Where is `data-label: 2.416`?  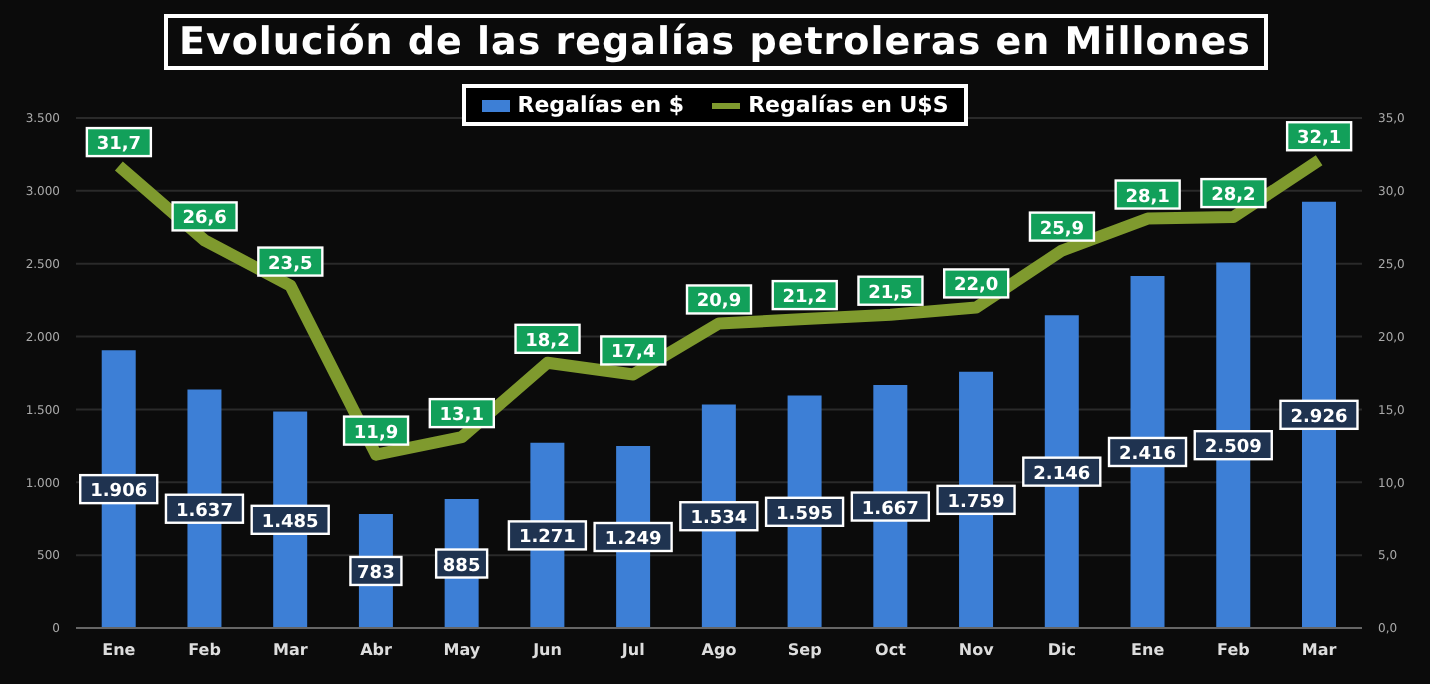
data-label: 2.416 is located at coordinates (1147, 454).